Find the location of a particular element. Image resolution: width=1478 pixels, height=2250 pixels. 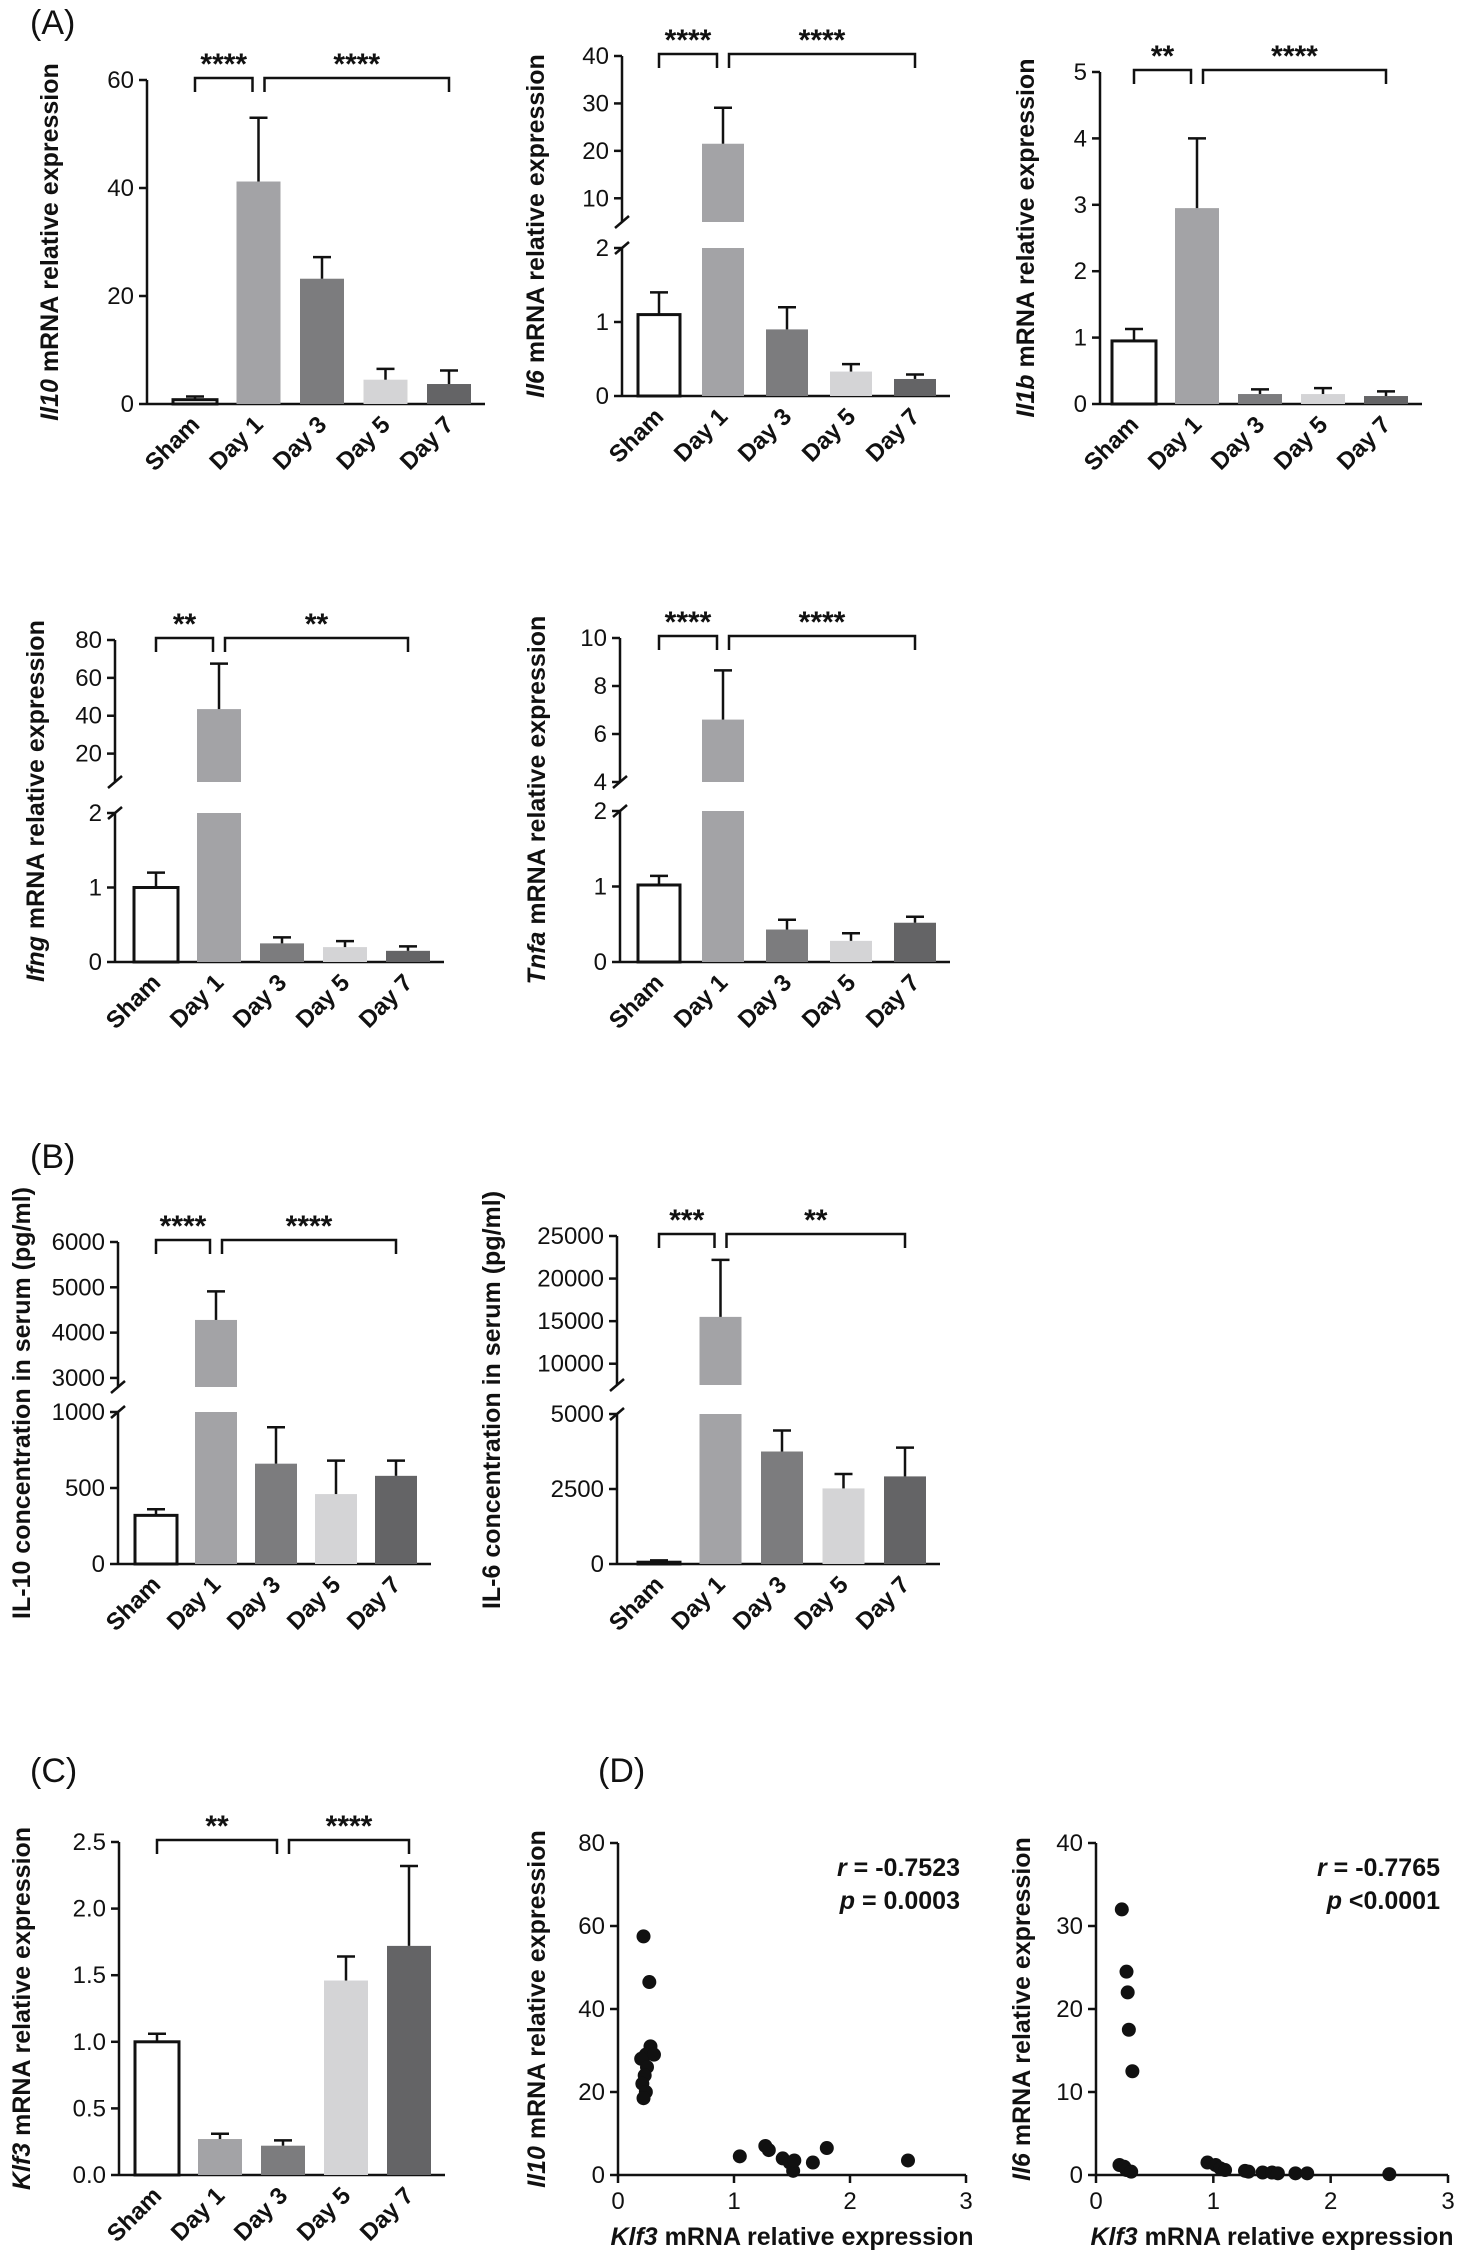

p-value: = 0.0003 is located at coordinates (907, 1901).